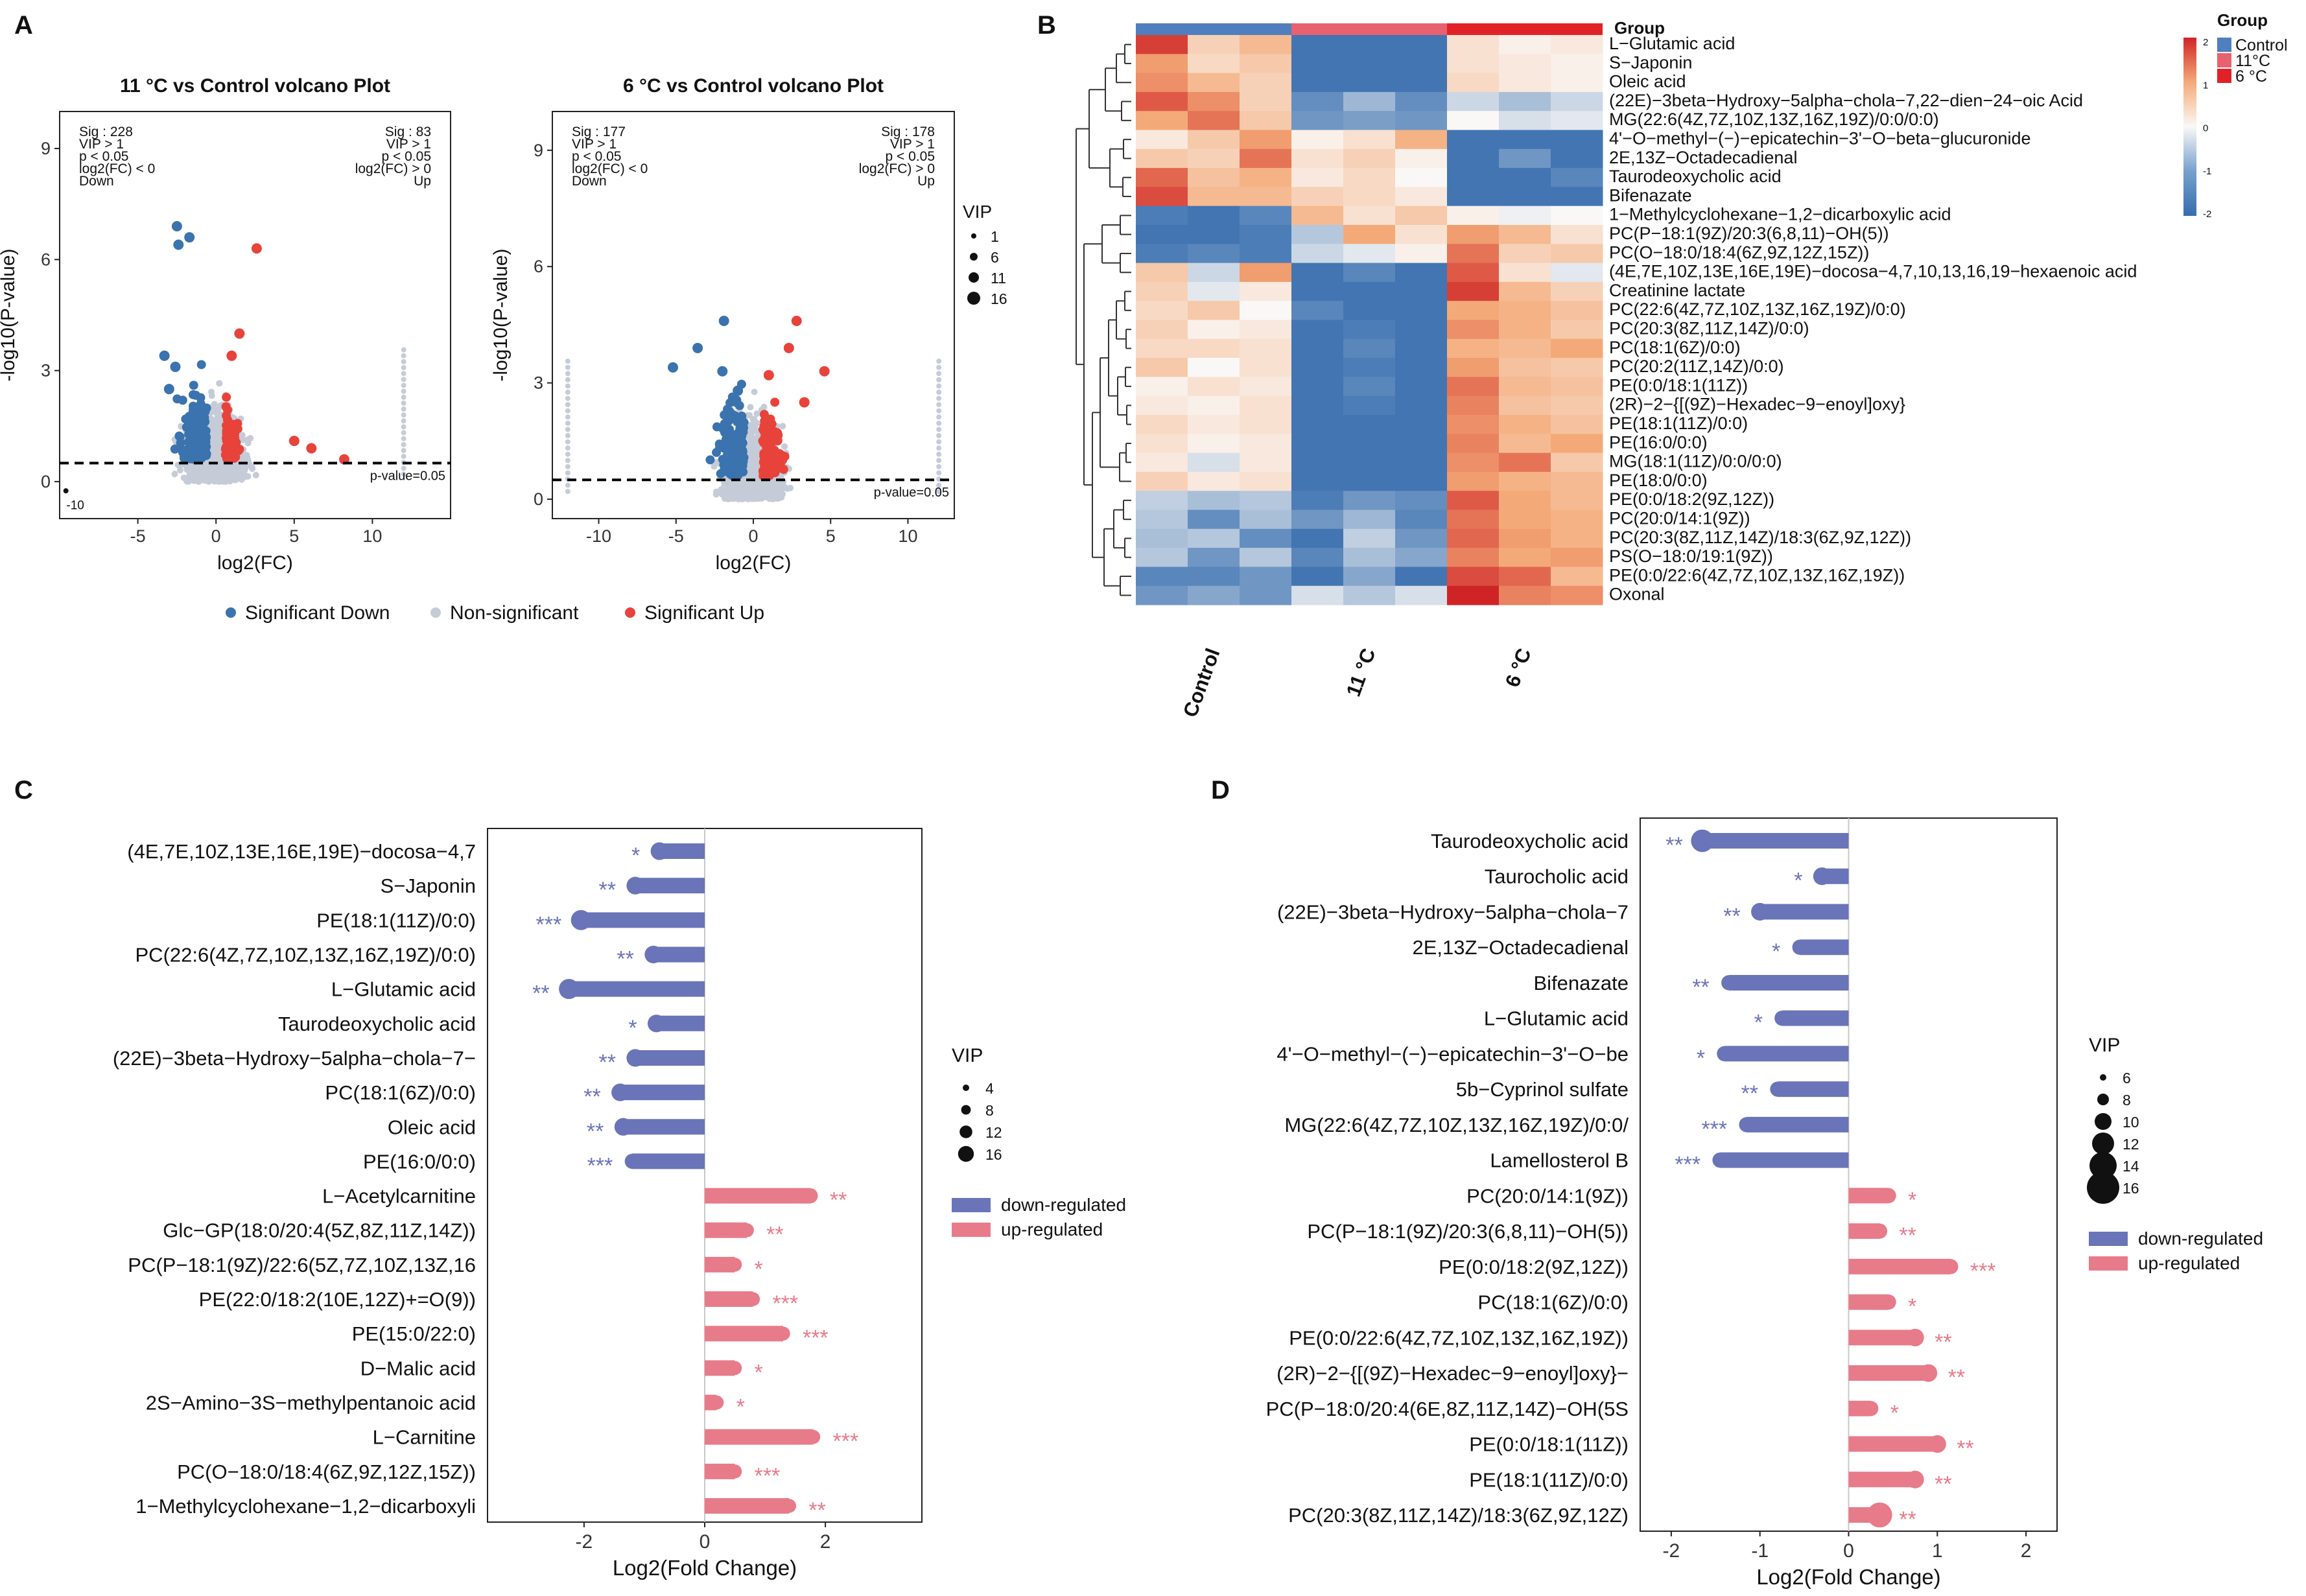 The height and width of the screenshot is (1596, 2306). Describe the element at coordinates (907, 536) in the screenshot. I see `x-tick-label: 10` at that location.